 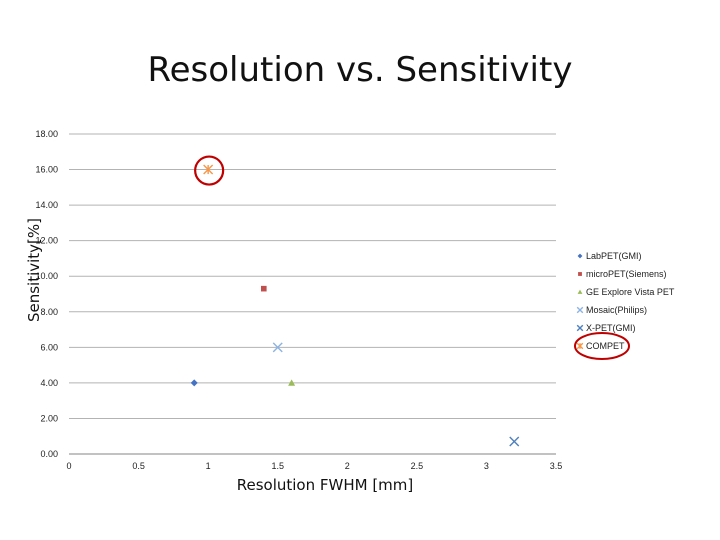 I want to click on x-axis-title: Resolution FWHM [mm], so click(x=325, y=485).